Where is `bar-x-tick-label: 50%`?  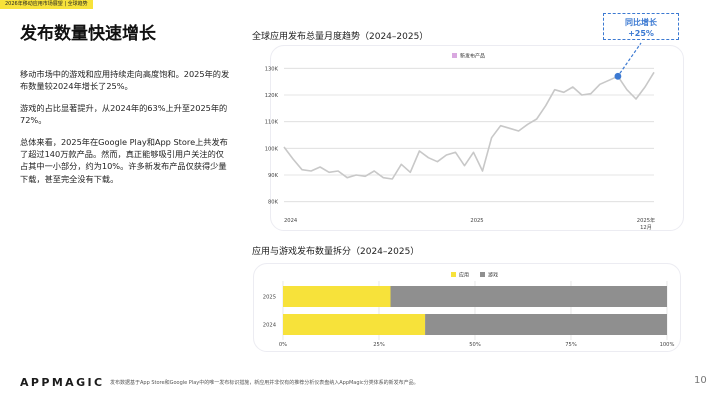 bar-x-tick-label: 50% is located at coordinates (475, 345).